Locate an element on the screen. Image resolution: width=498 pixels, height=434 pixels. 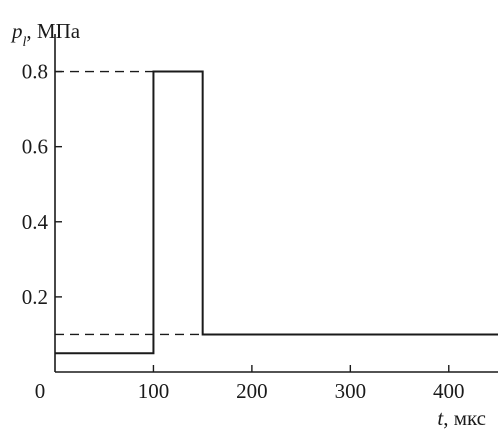
x-tick-label: 200 is located at coordinates (252, 391).